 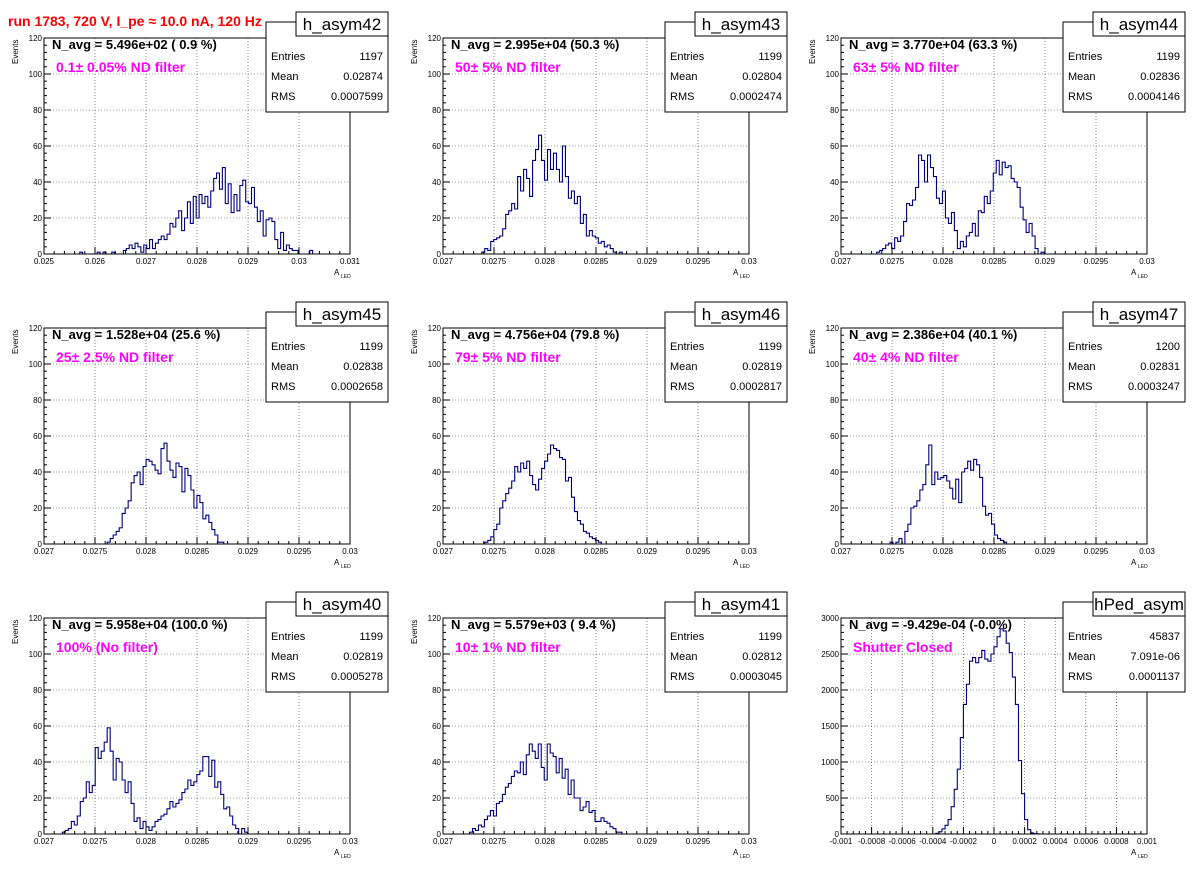 I want to click on stats-value: 1197, so click(x=371, y=57).